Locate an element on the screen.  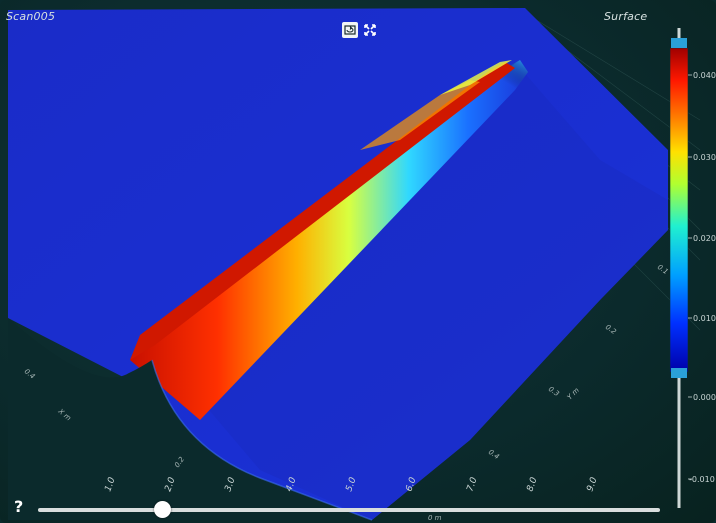
x-axis-tick: 7.0 is located at coordinates (472, 484).